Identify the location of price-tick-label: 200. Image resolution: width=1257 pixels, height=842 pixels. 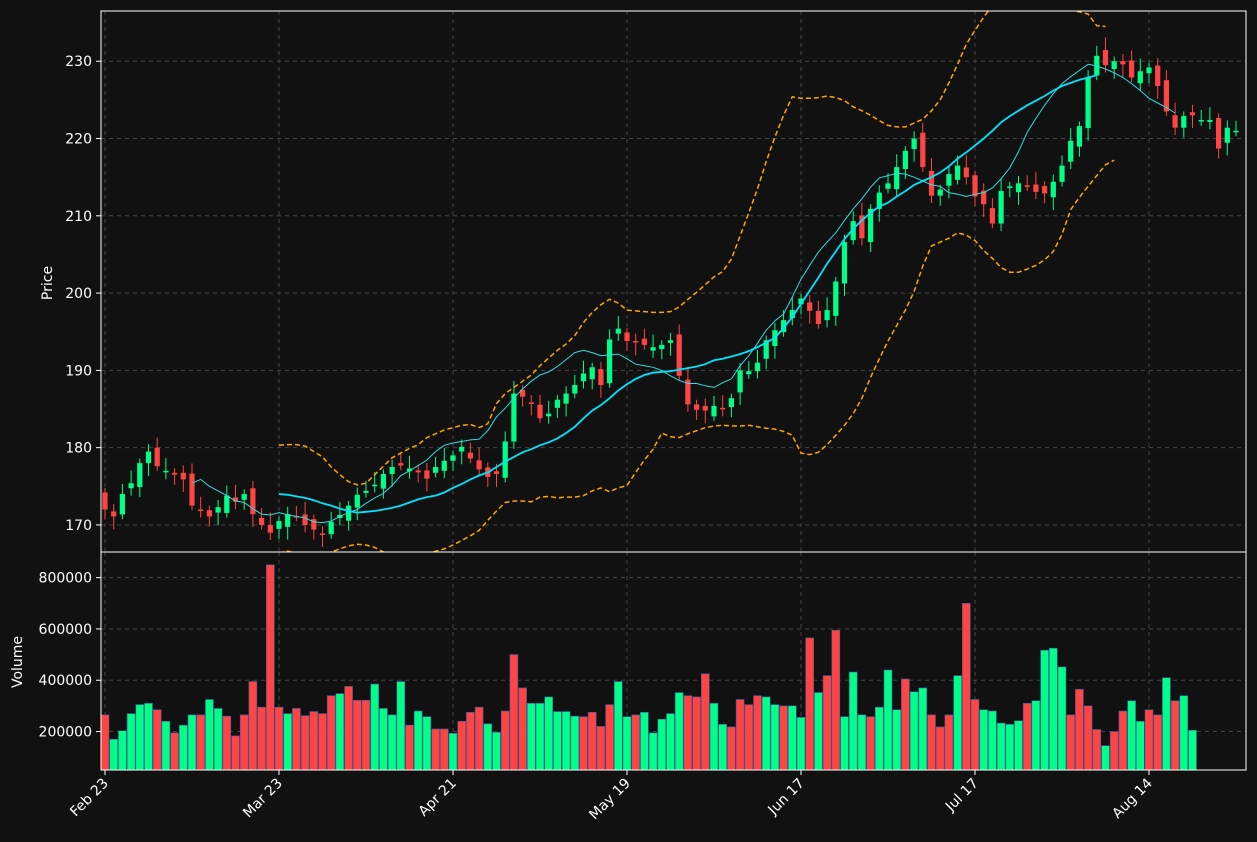
(78, 294).